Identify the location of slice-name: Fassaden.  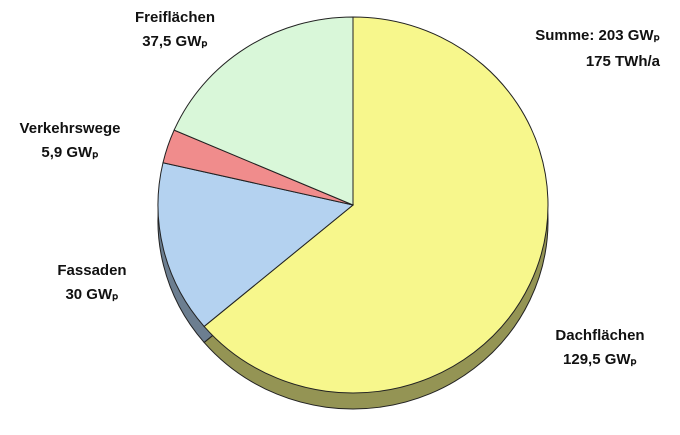
(91, 270).